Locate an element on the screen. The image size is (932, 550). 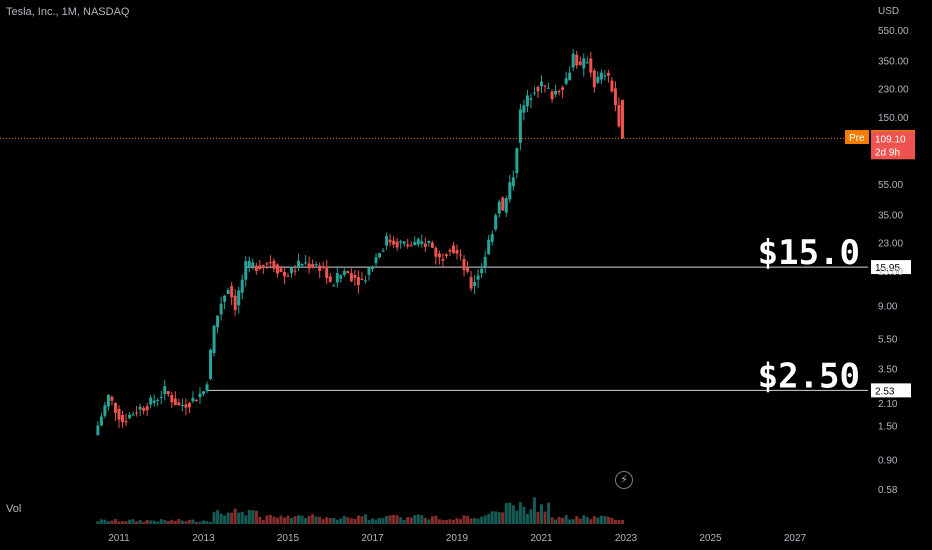
y-tick-label-12: 1.50 is located at coordinates (888, 426).